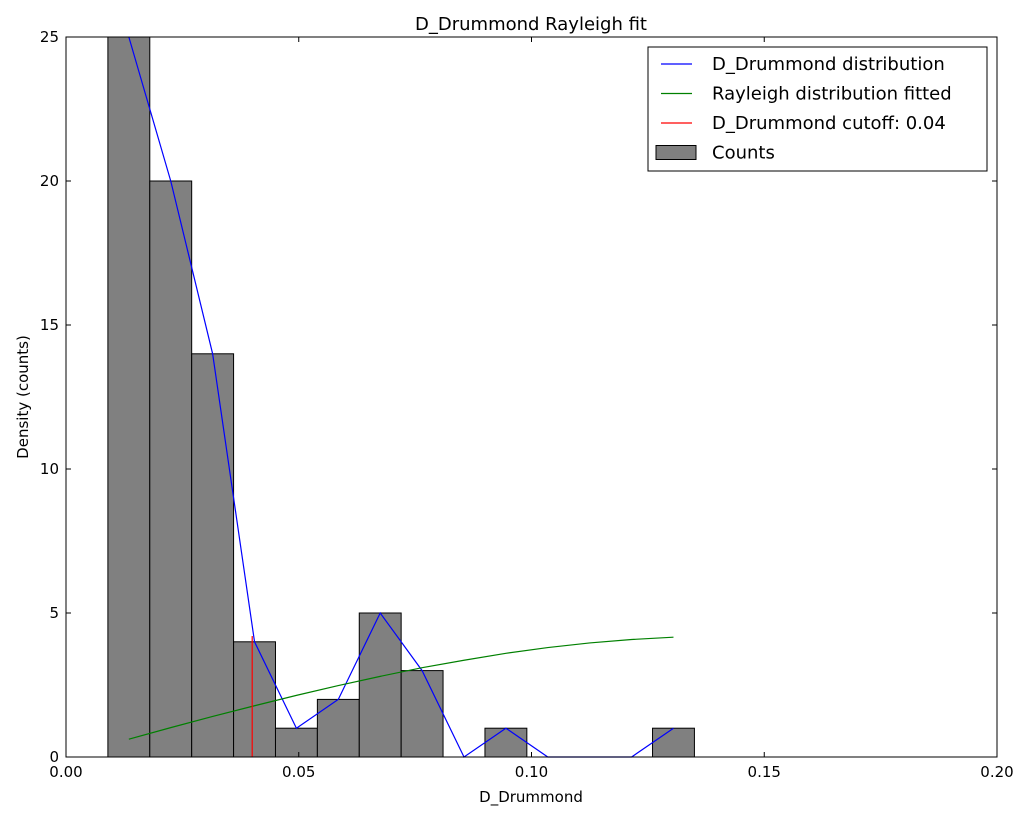 The height and width of the screenshot is (817, 1027). I want to click on x-axis-label: D_Drummond, so click(531, 797).